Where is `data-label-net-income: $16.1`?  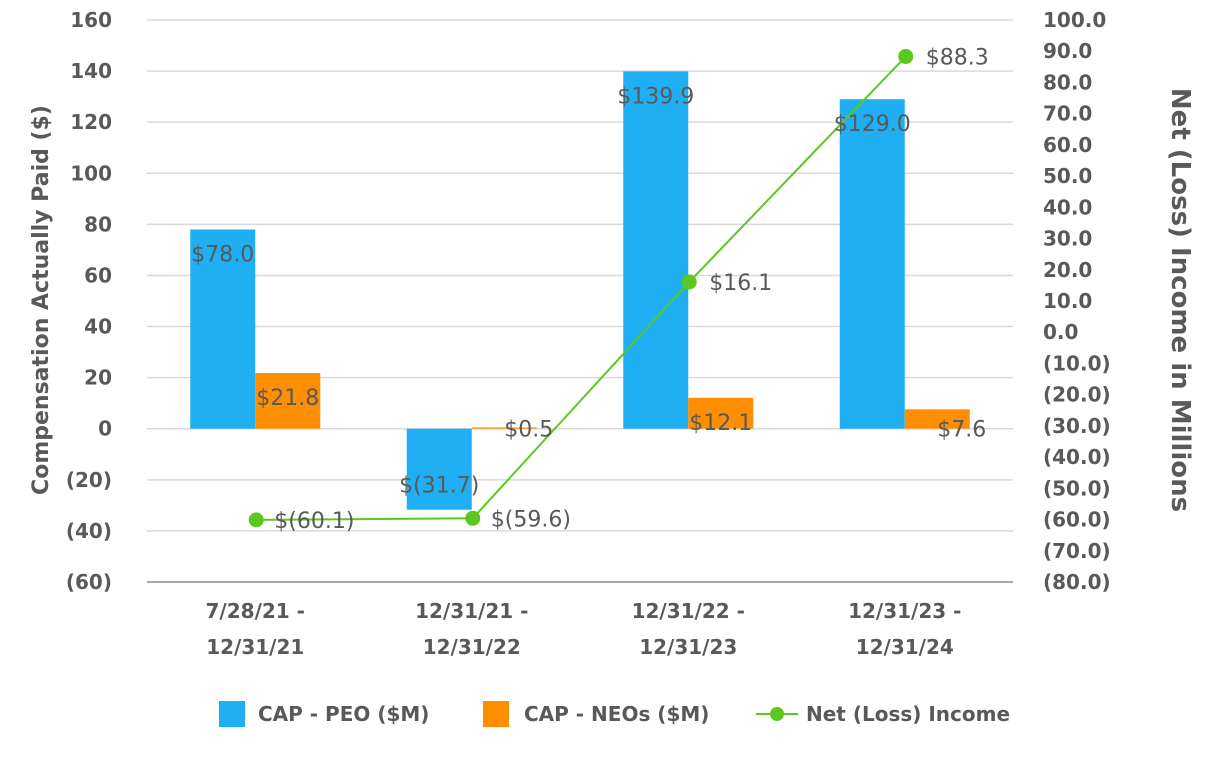
data-label-net-income: $16.1 is located at coordinates (740, 283).